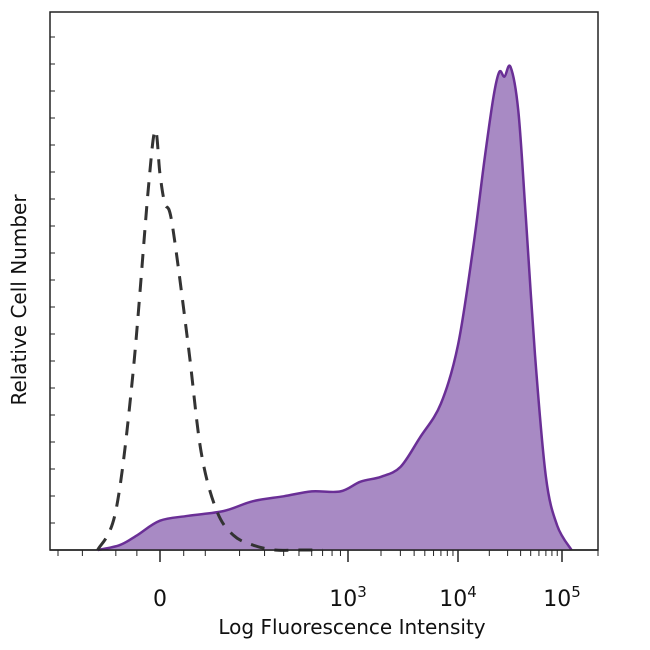 This screenshot has width=650, height=650. Describe the element at coordinates (328, 553) in the screenshot. I see `x-axis-minor-ticks` at that location.